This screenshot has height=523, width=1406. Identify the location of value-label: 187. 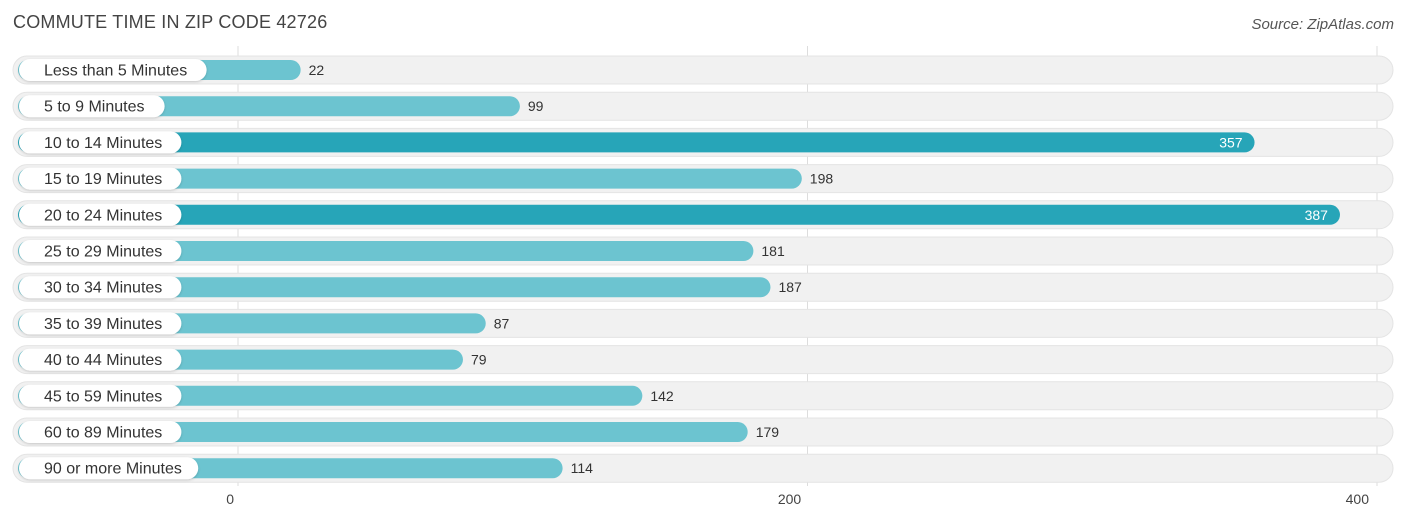
(790, 287).